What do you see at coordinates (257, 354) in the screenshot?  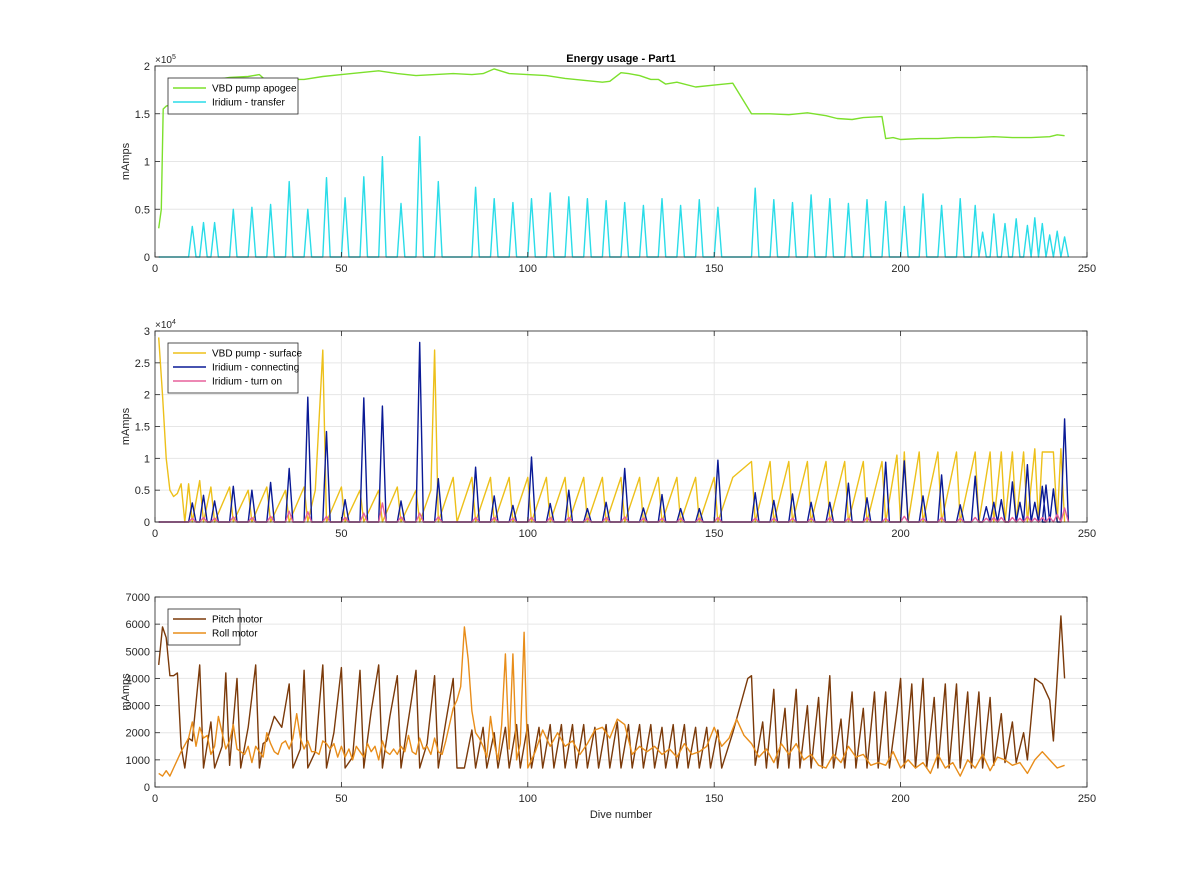 I see `legend-label-vbd-pump-surface: VBD pump - surface` at bounding box center [257, 354].